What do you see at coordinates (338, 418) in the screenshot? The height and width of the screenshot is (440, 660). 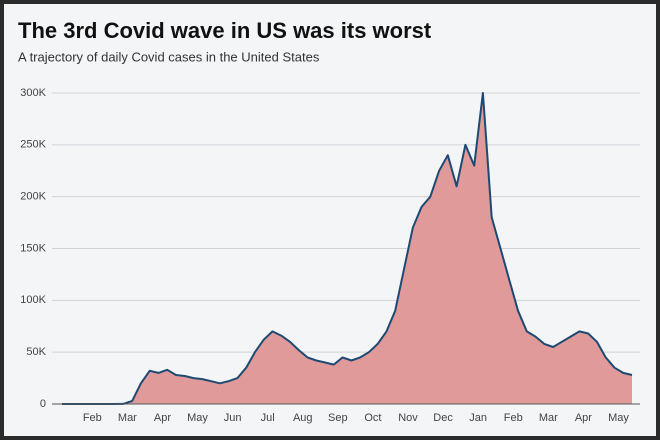 I see `x-tick-label: Sep` at bounding box center [338, 418].